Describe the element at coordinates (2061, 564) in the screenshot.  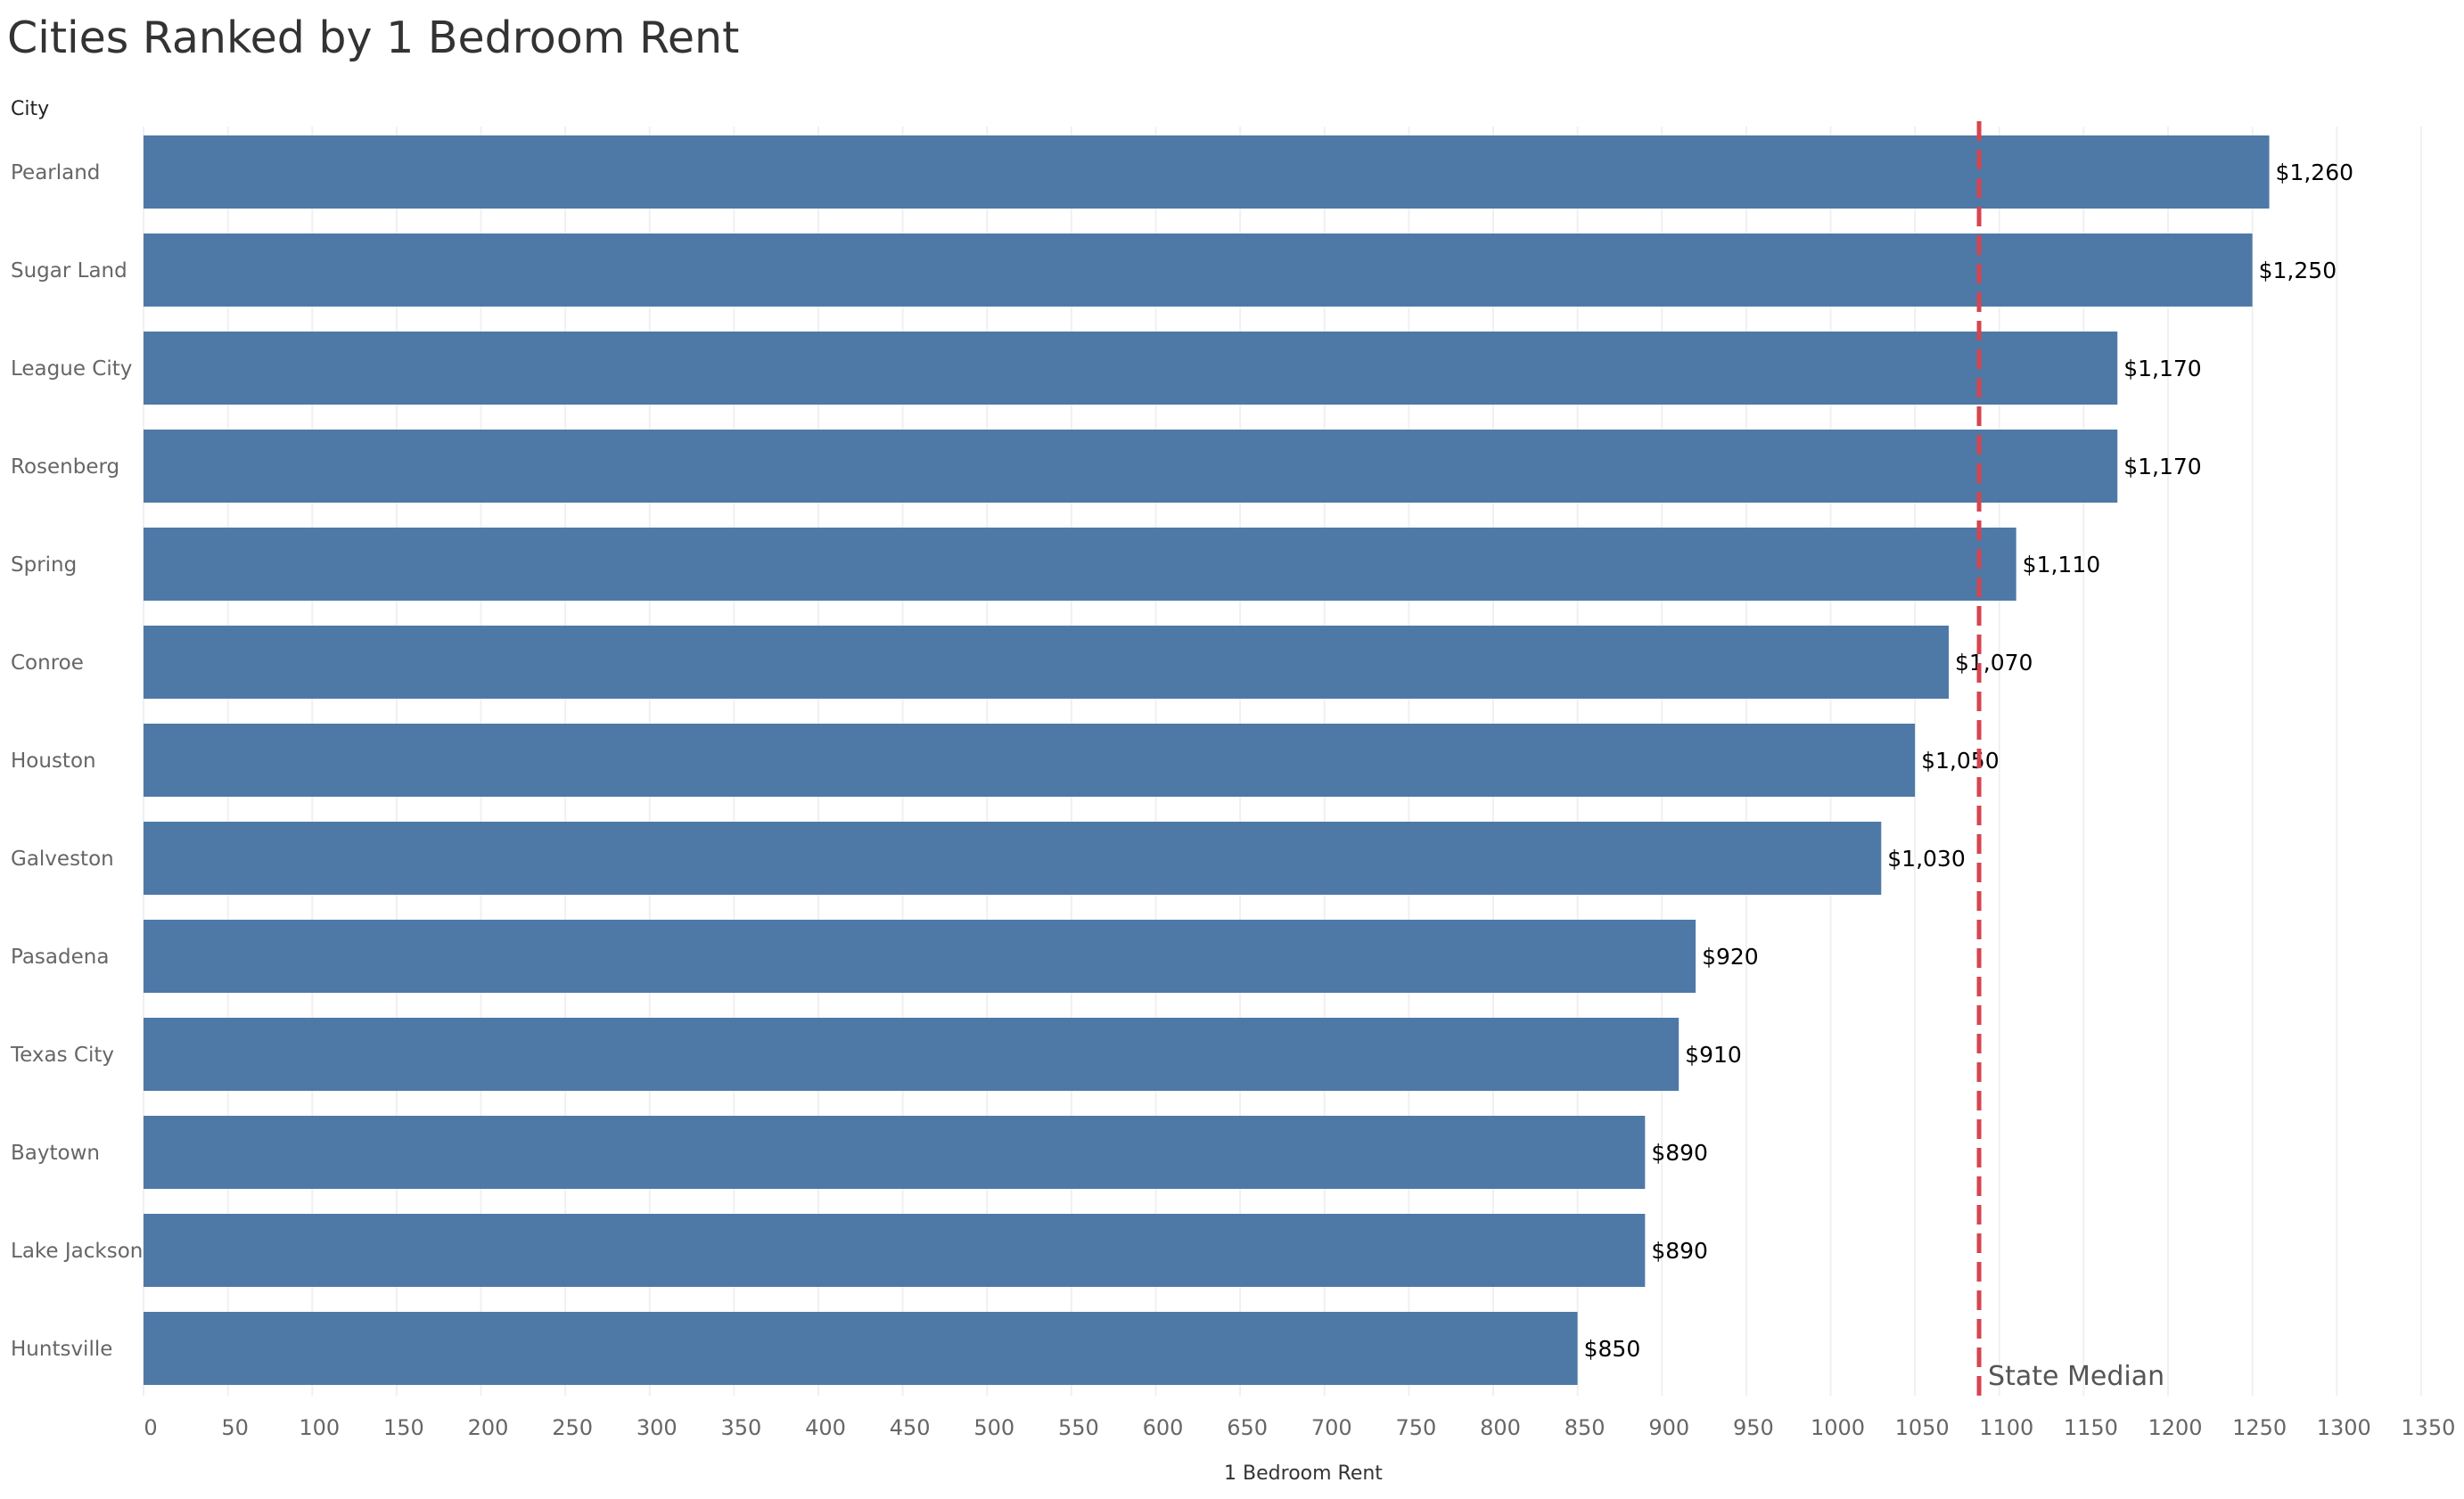
I see `data-label: $1,110` at that location.